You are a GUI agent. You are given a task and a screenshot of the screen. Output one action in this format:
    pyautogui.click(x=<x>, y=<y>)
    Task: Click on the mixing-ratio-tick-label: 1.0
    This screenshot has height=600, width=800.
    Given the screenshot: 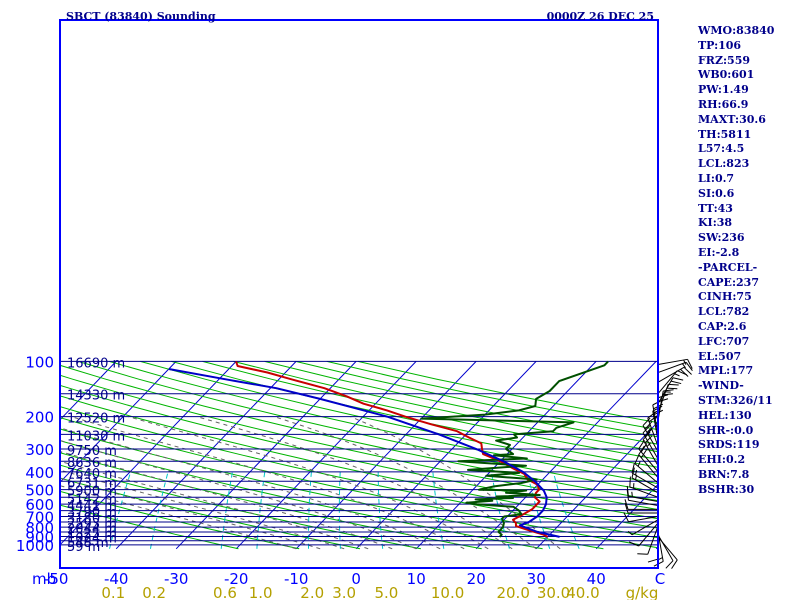 What is the action you would take?
    pyautogui.click(x=261, y=592)
    